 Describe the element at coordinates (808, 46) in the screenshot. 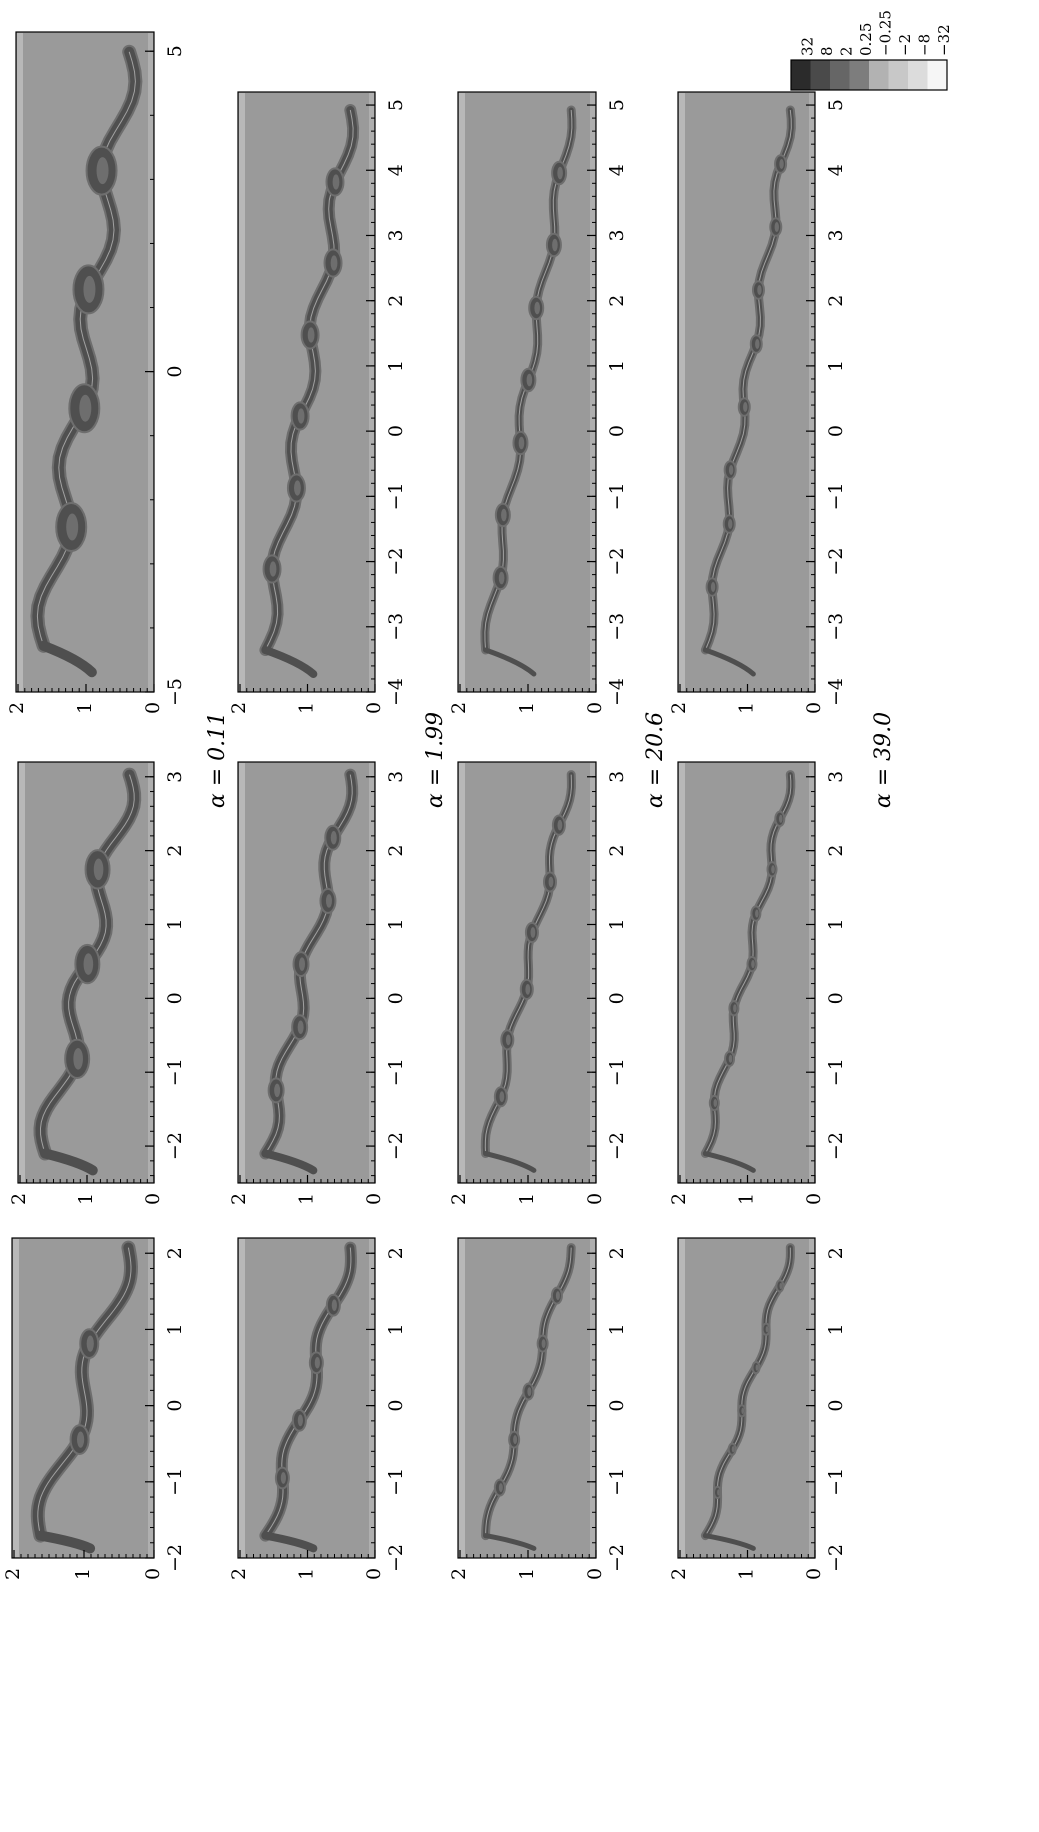

I see `colorbar-level-label: 32` at that location.